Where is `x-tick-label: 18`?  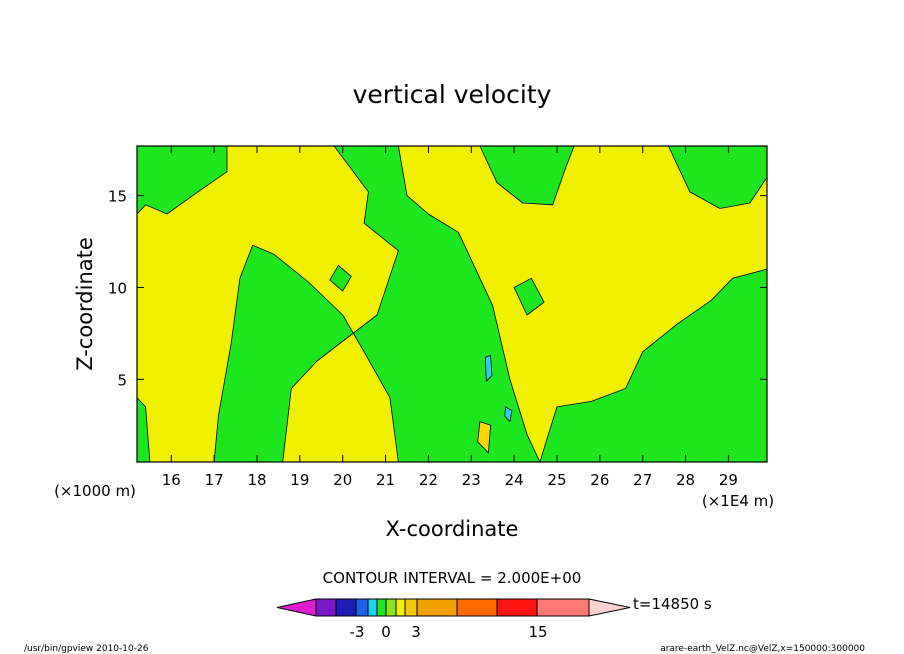 x-tick-label: 18 is located at coordinates (256, 480).